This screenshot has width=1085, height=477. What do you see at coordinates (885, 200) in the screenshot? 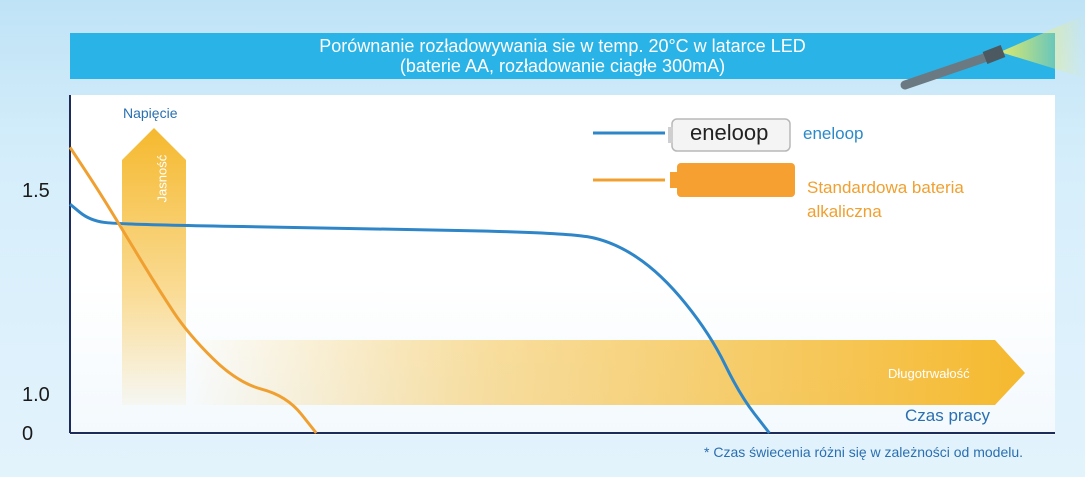
I see `legend-label-alkaline: Standardowa bateria alkaliczna` at bounding box center [885, 200].